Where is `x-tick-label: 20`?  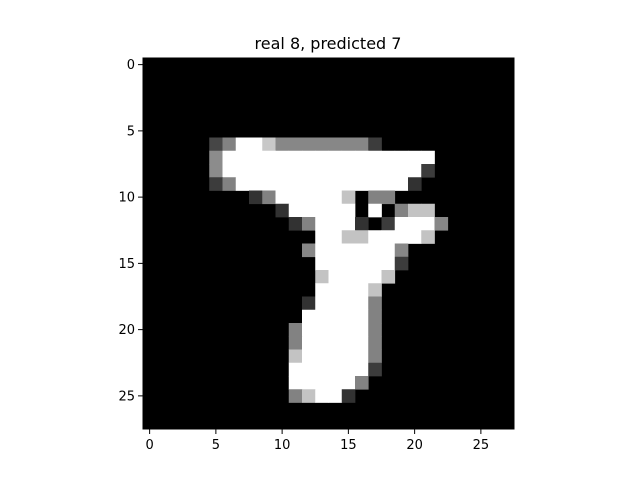
x-tick-label: 20 is located at coordinates (414, 445).